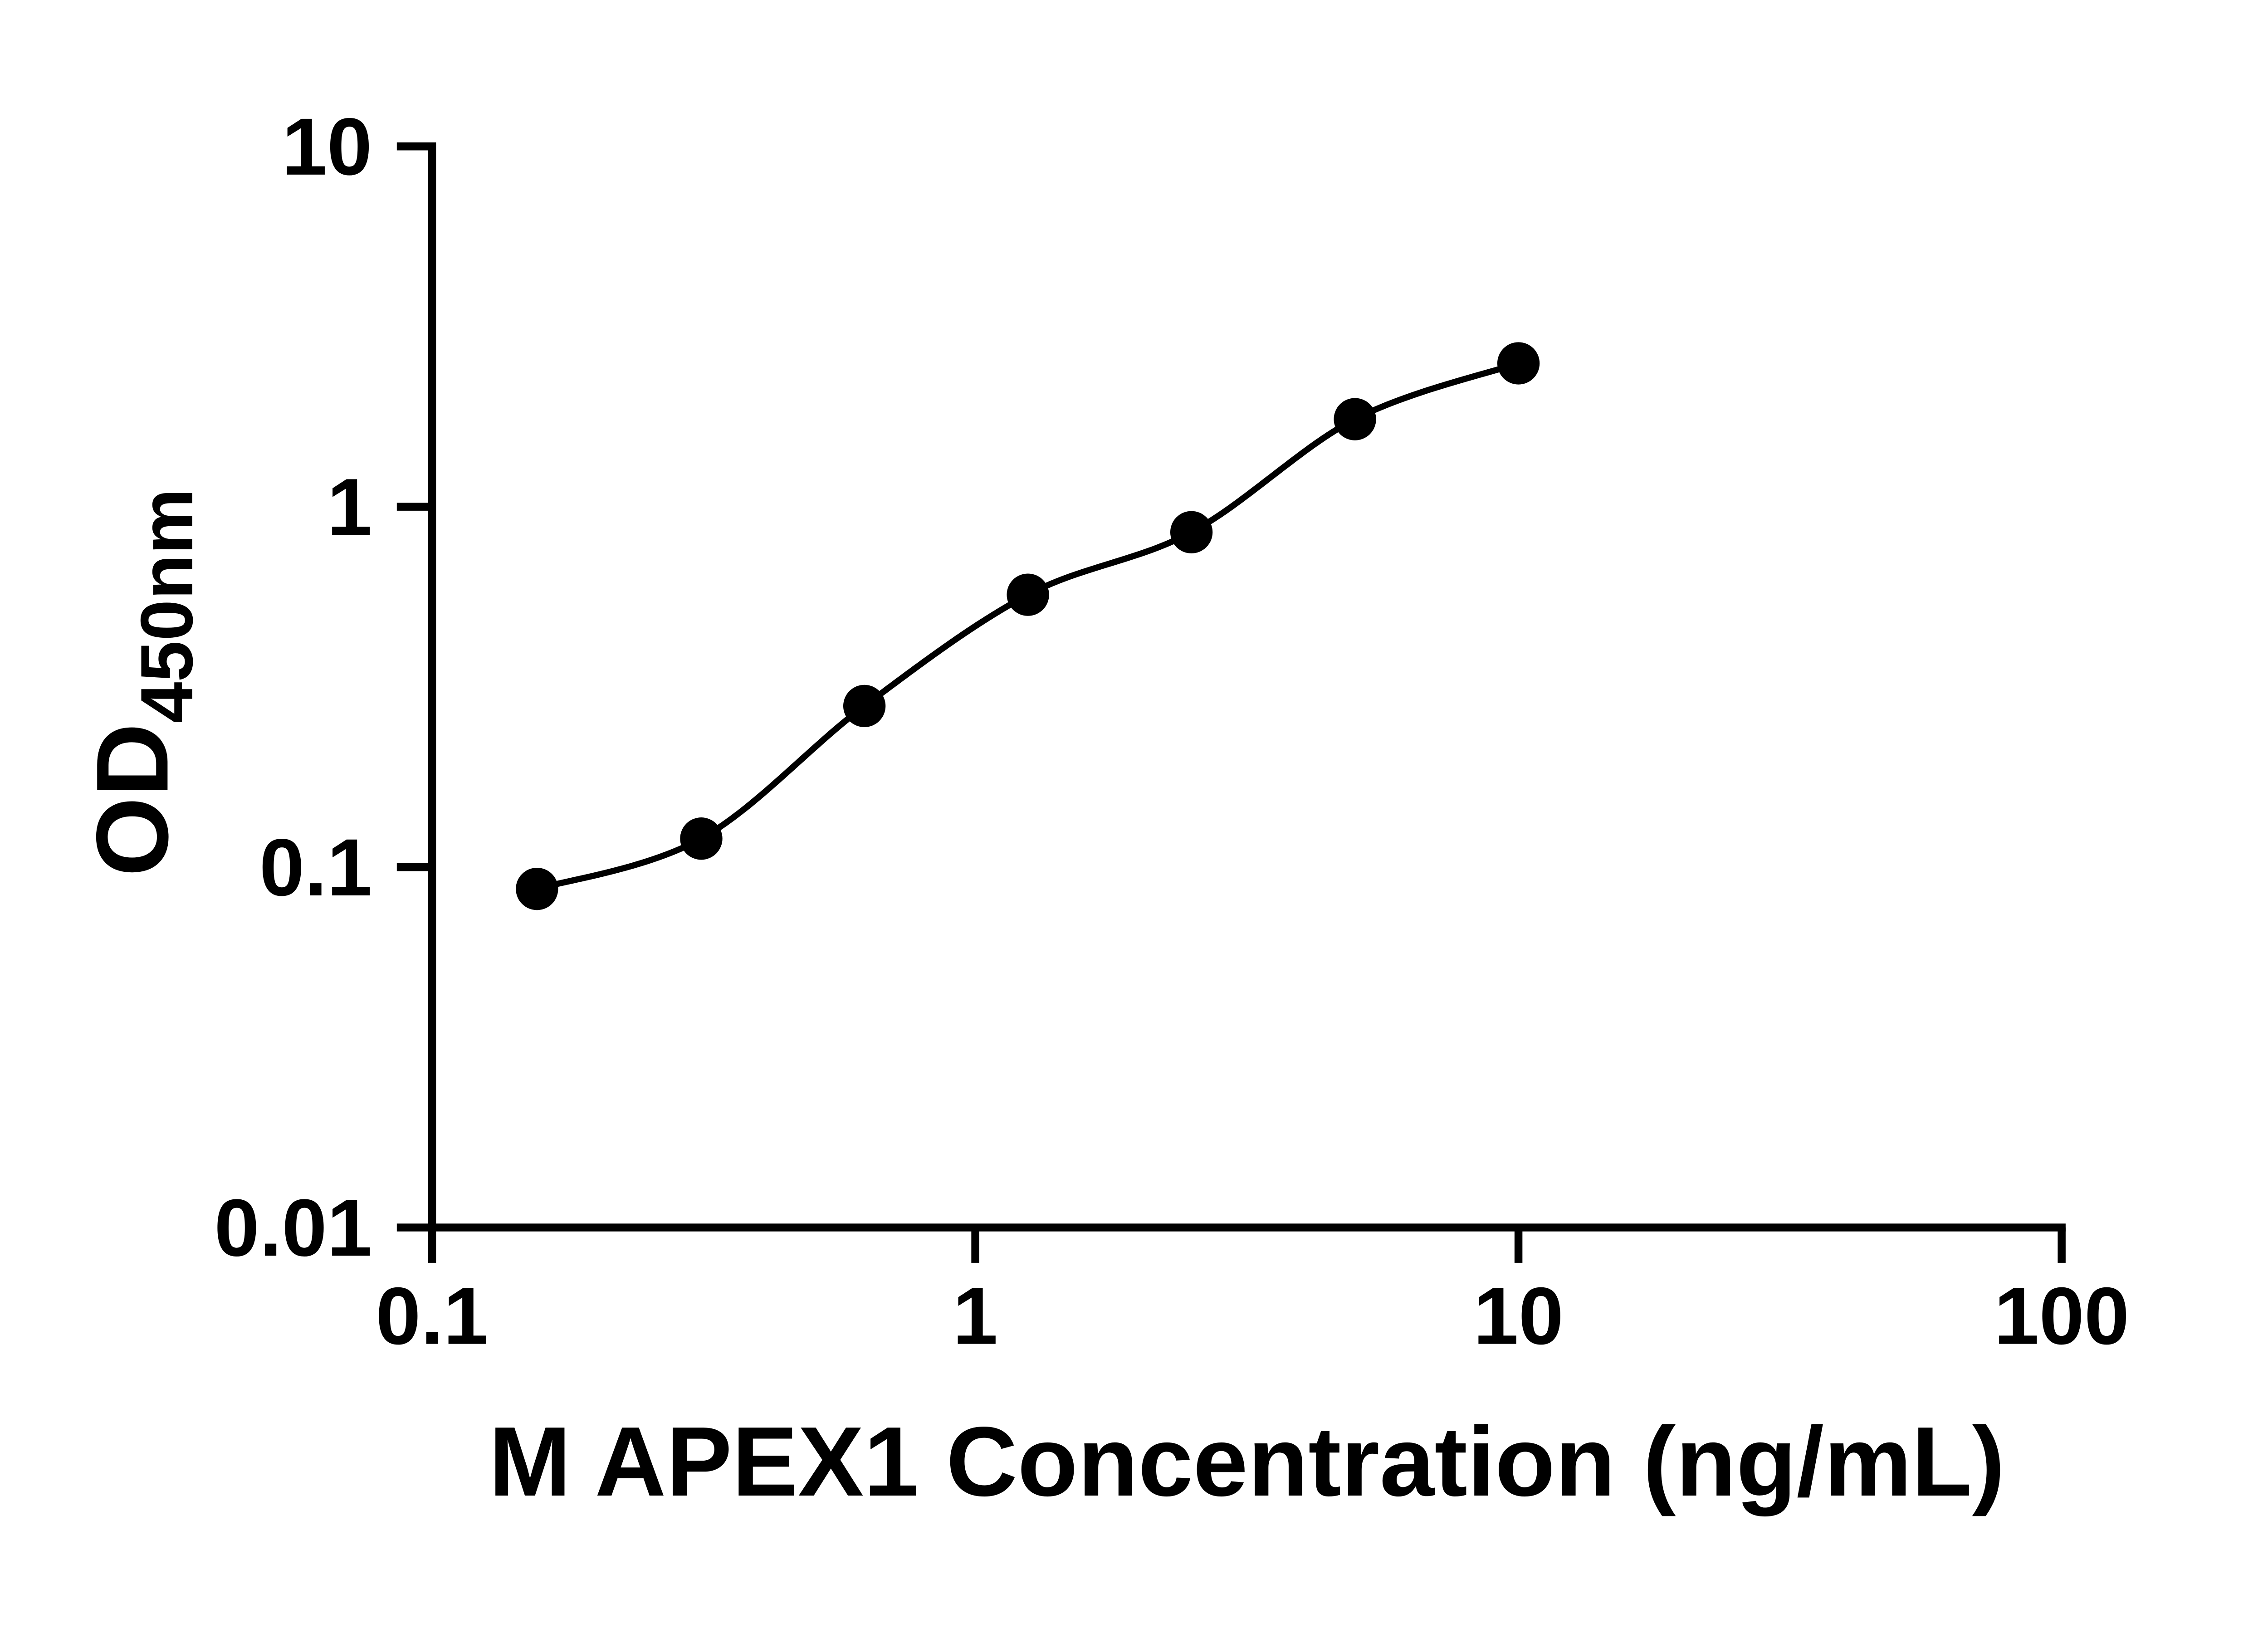 The width and height of the screenshot is (2268, 1633). I want to click on x-tick-label: 100, so click(2061, 1316).